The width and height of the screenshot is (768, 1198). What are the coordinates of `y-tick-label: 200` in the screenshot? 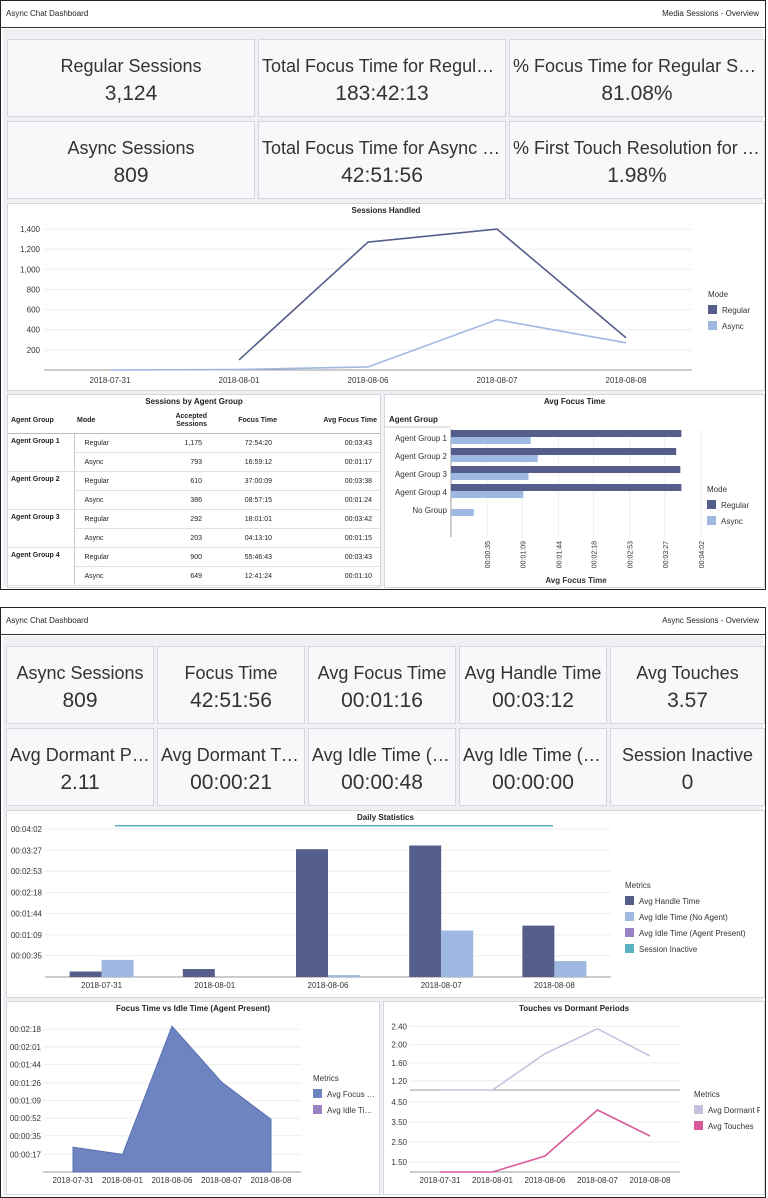 It's located at (34, 350).